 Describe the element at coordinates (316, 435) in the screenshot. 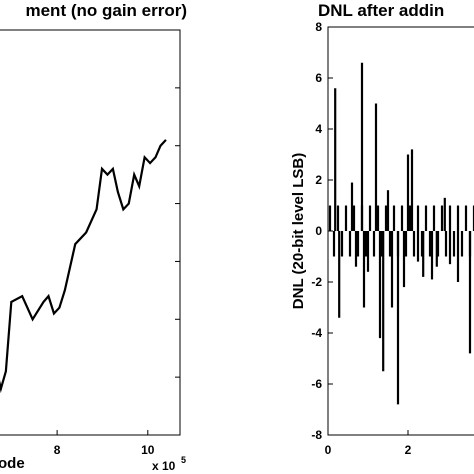

I see `y-tick-label: -8` at that location.